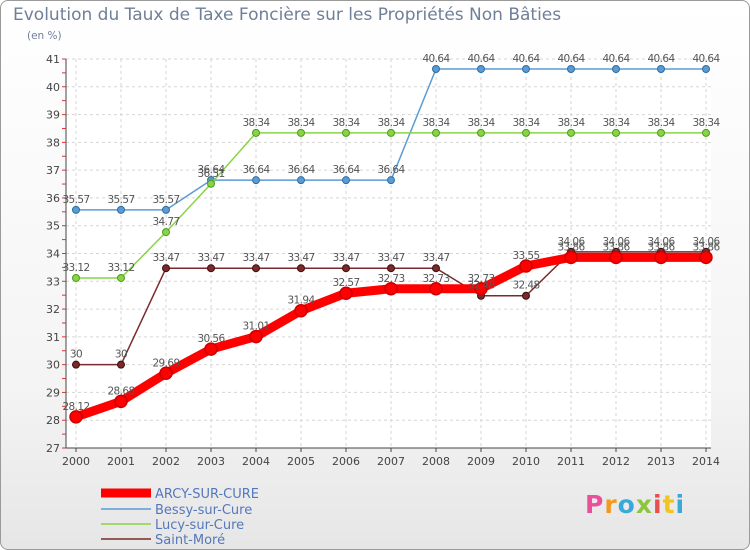 This screenshot has height=550, width=750. What do you see at coordinates (53, 170) in the screenshot?
I see `y-tick-label: 37` at bounding box center [53, 170].